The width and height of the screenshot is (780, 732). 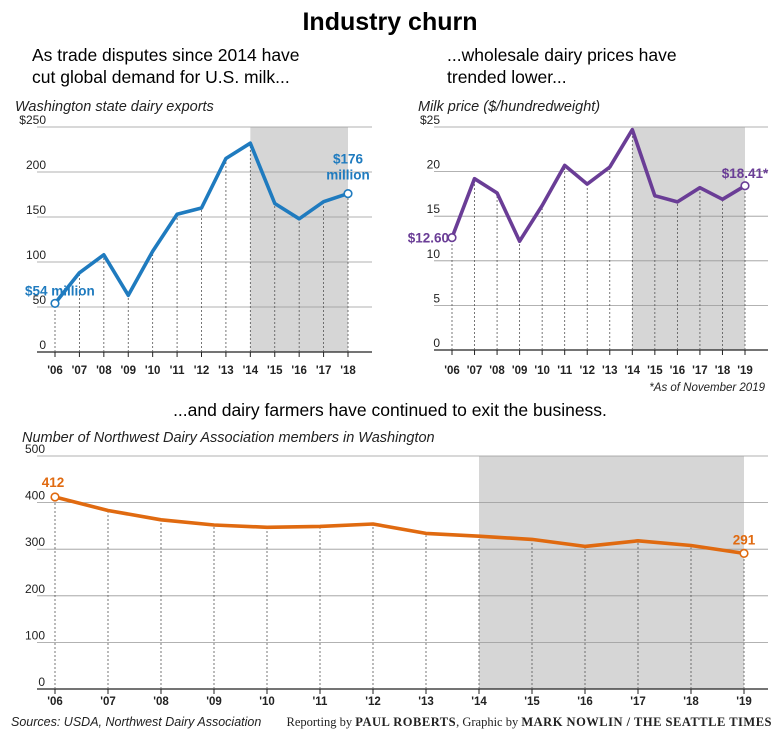 I want to click on exports-xtick-label: '07, so click(x=80, y=371).